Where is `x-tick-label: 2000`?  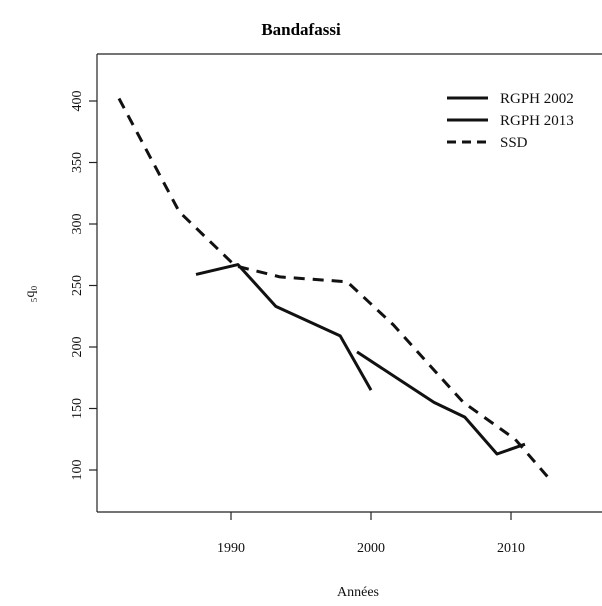 x-tick-label: 2000 is located at coordinates (371, 548).